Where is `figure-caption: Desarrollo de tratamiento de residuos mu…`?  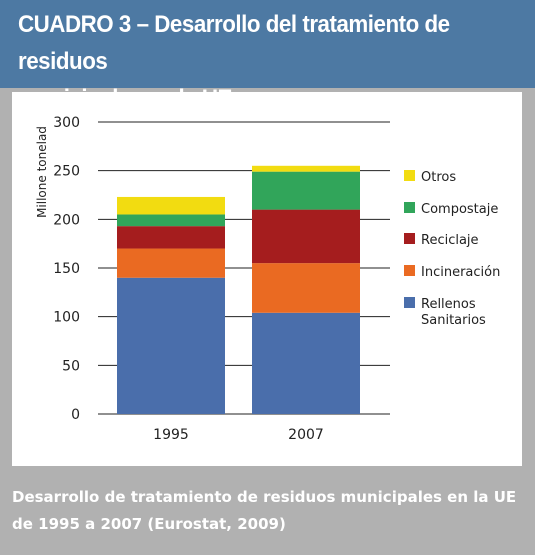 figure-caption: Desarrollo de tratamiento de residuos mu… is located at coordinates (269, 511).